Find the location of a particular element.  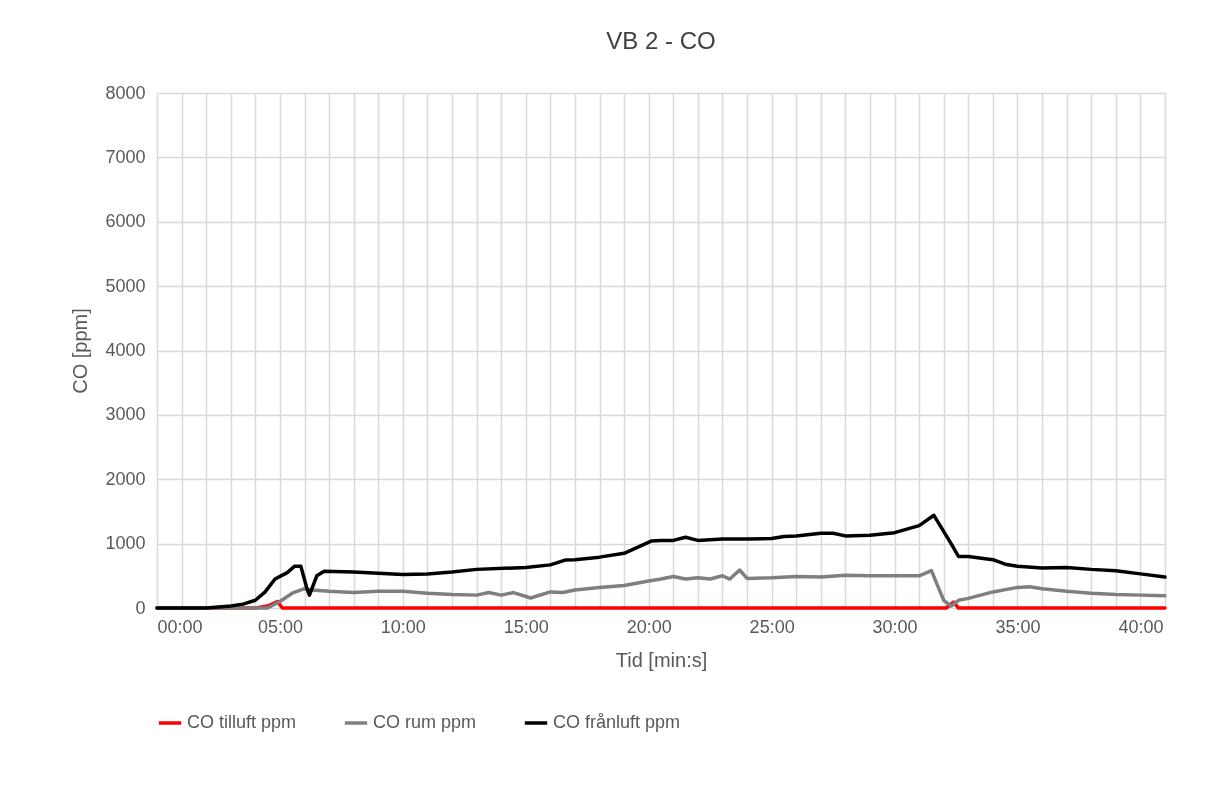

legend-label: CO frånluft ppm is located at coordinates (617, 722).